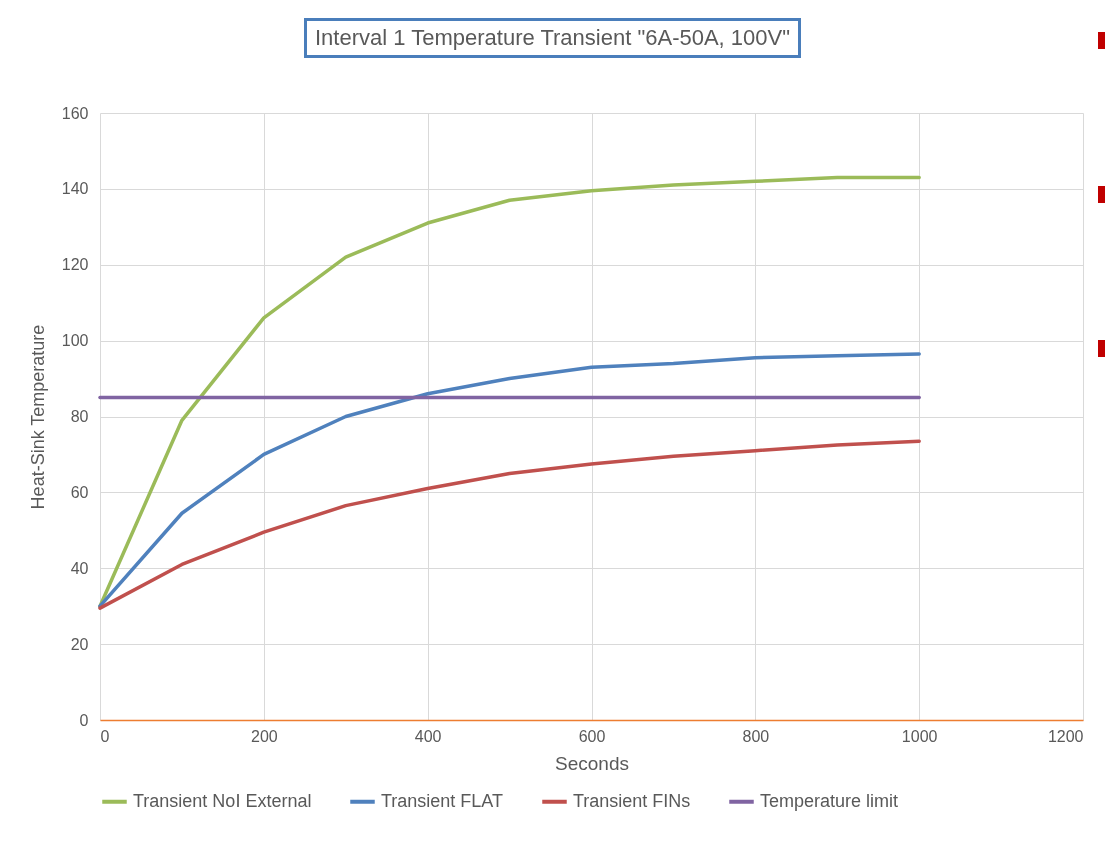 The width and height of the screenshot is (1105, 848). Describe the element at coordinates (105, 736) in the screenshot. I see `x-tick-label: 0` at that location.